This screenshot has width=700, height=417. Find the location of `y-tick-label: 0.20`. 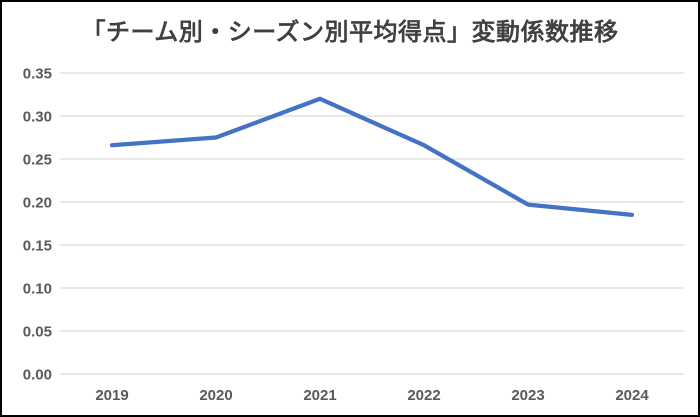

y-tick-label: 0.20 is located at coordinates (37, 203).